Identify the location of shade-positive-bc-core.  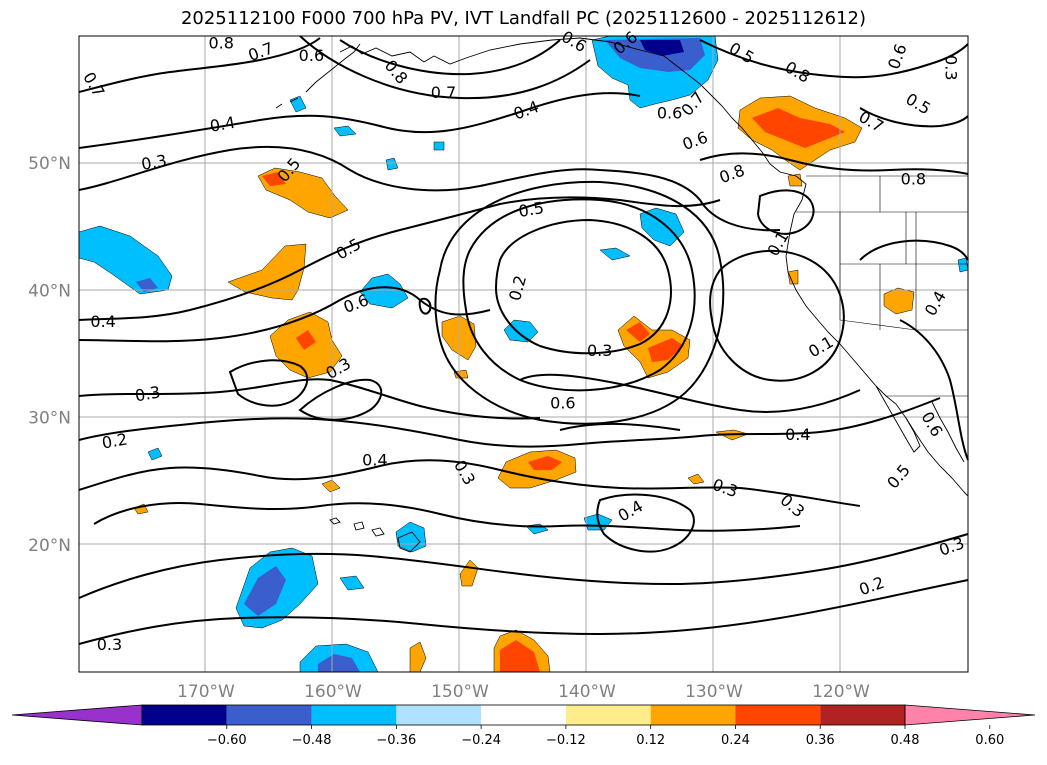
(798, 128).